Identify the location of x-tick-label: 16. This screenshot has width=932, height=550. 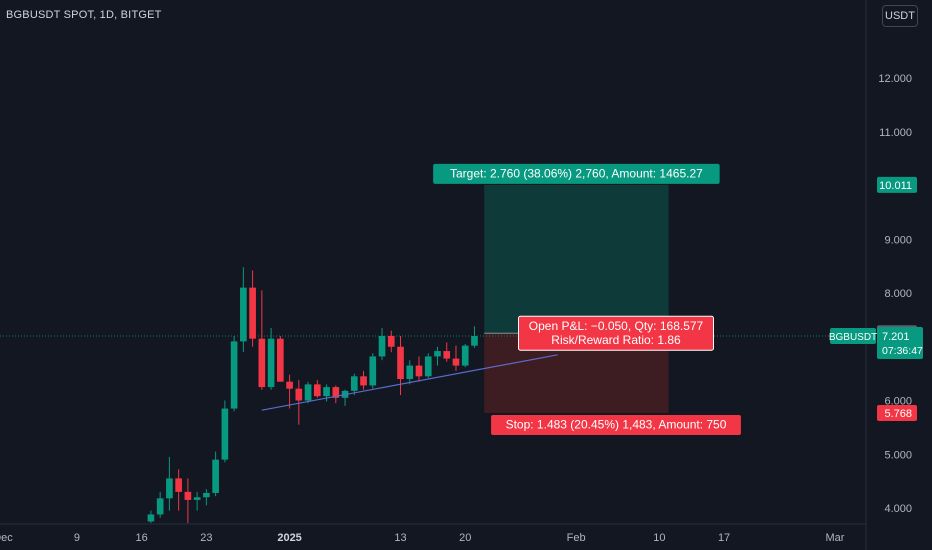
(142, 538).